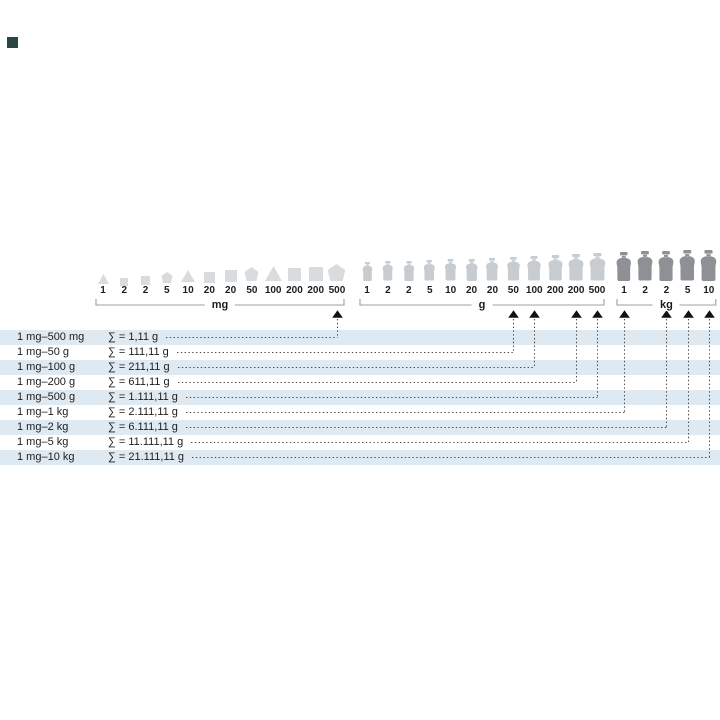 This screenshot has width=720, height=720. What do you see at coordinates (360, 337) in the screenshot?
I see `weight-set-row: 1 mg–500 mg ∑ = 1,11 g` at bounding box center [360, 337].